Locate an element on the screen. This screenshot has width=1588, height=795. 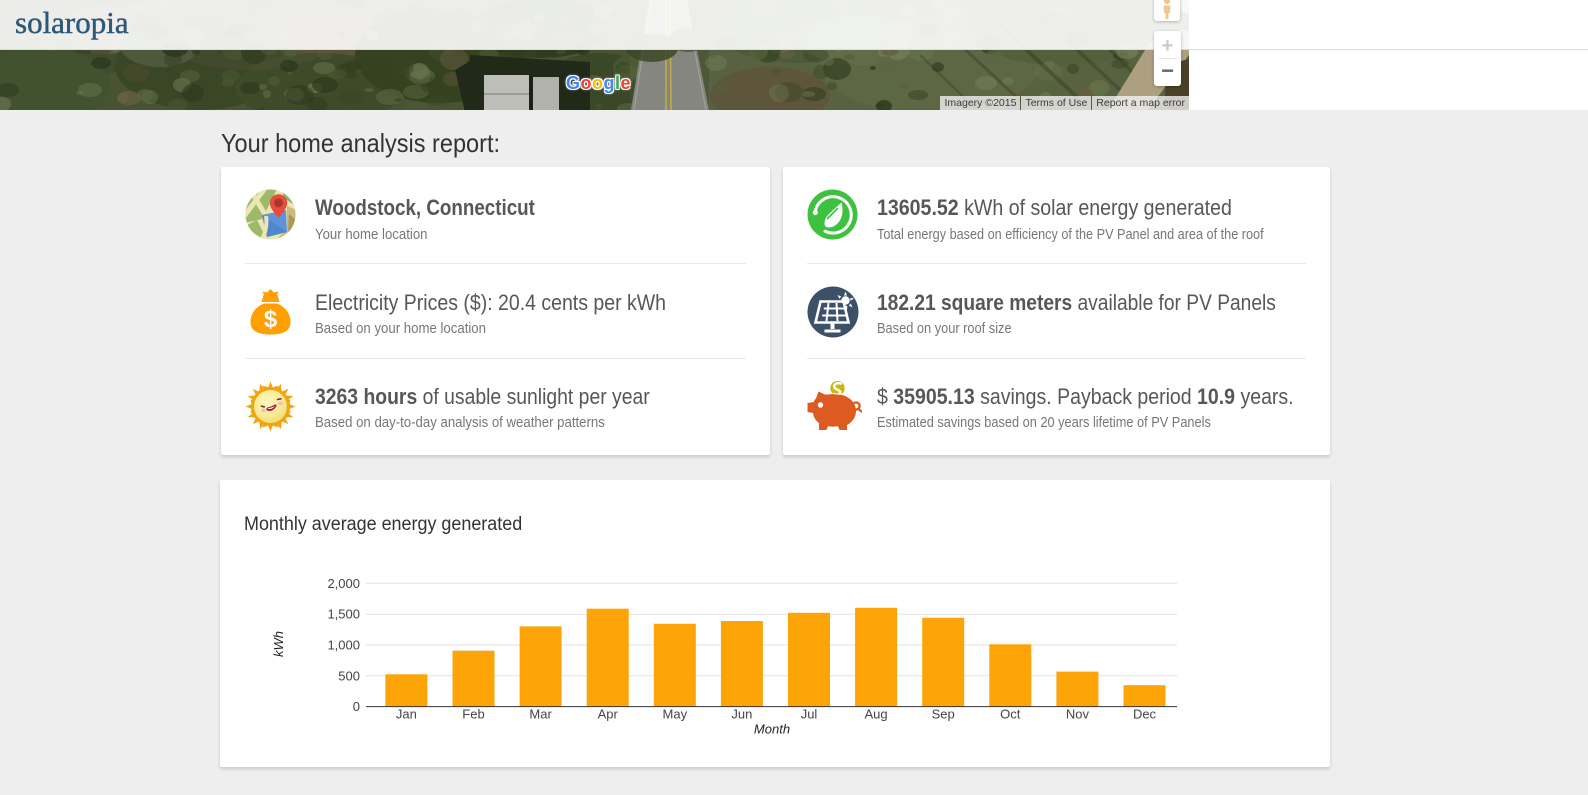
svg-text: 0 is located at coordinates (356, 706).